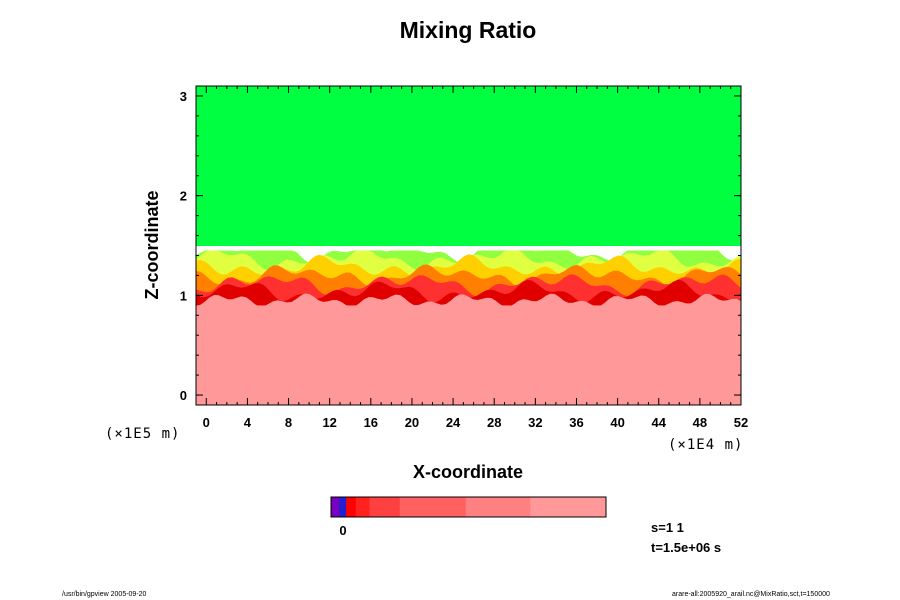  I want to click on y-axis-unit: (×1E5 m), so click(142, 434).